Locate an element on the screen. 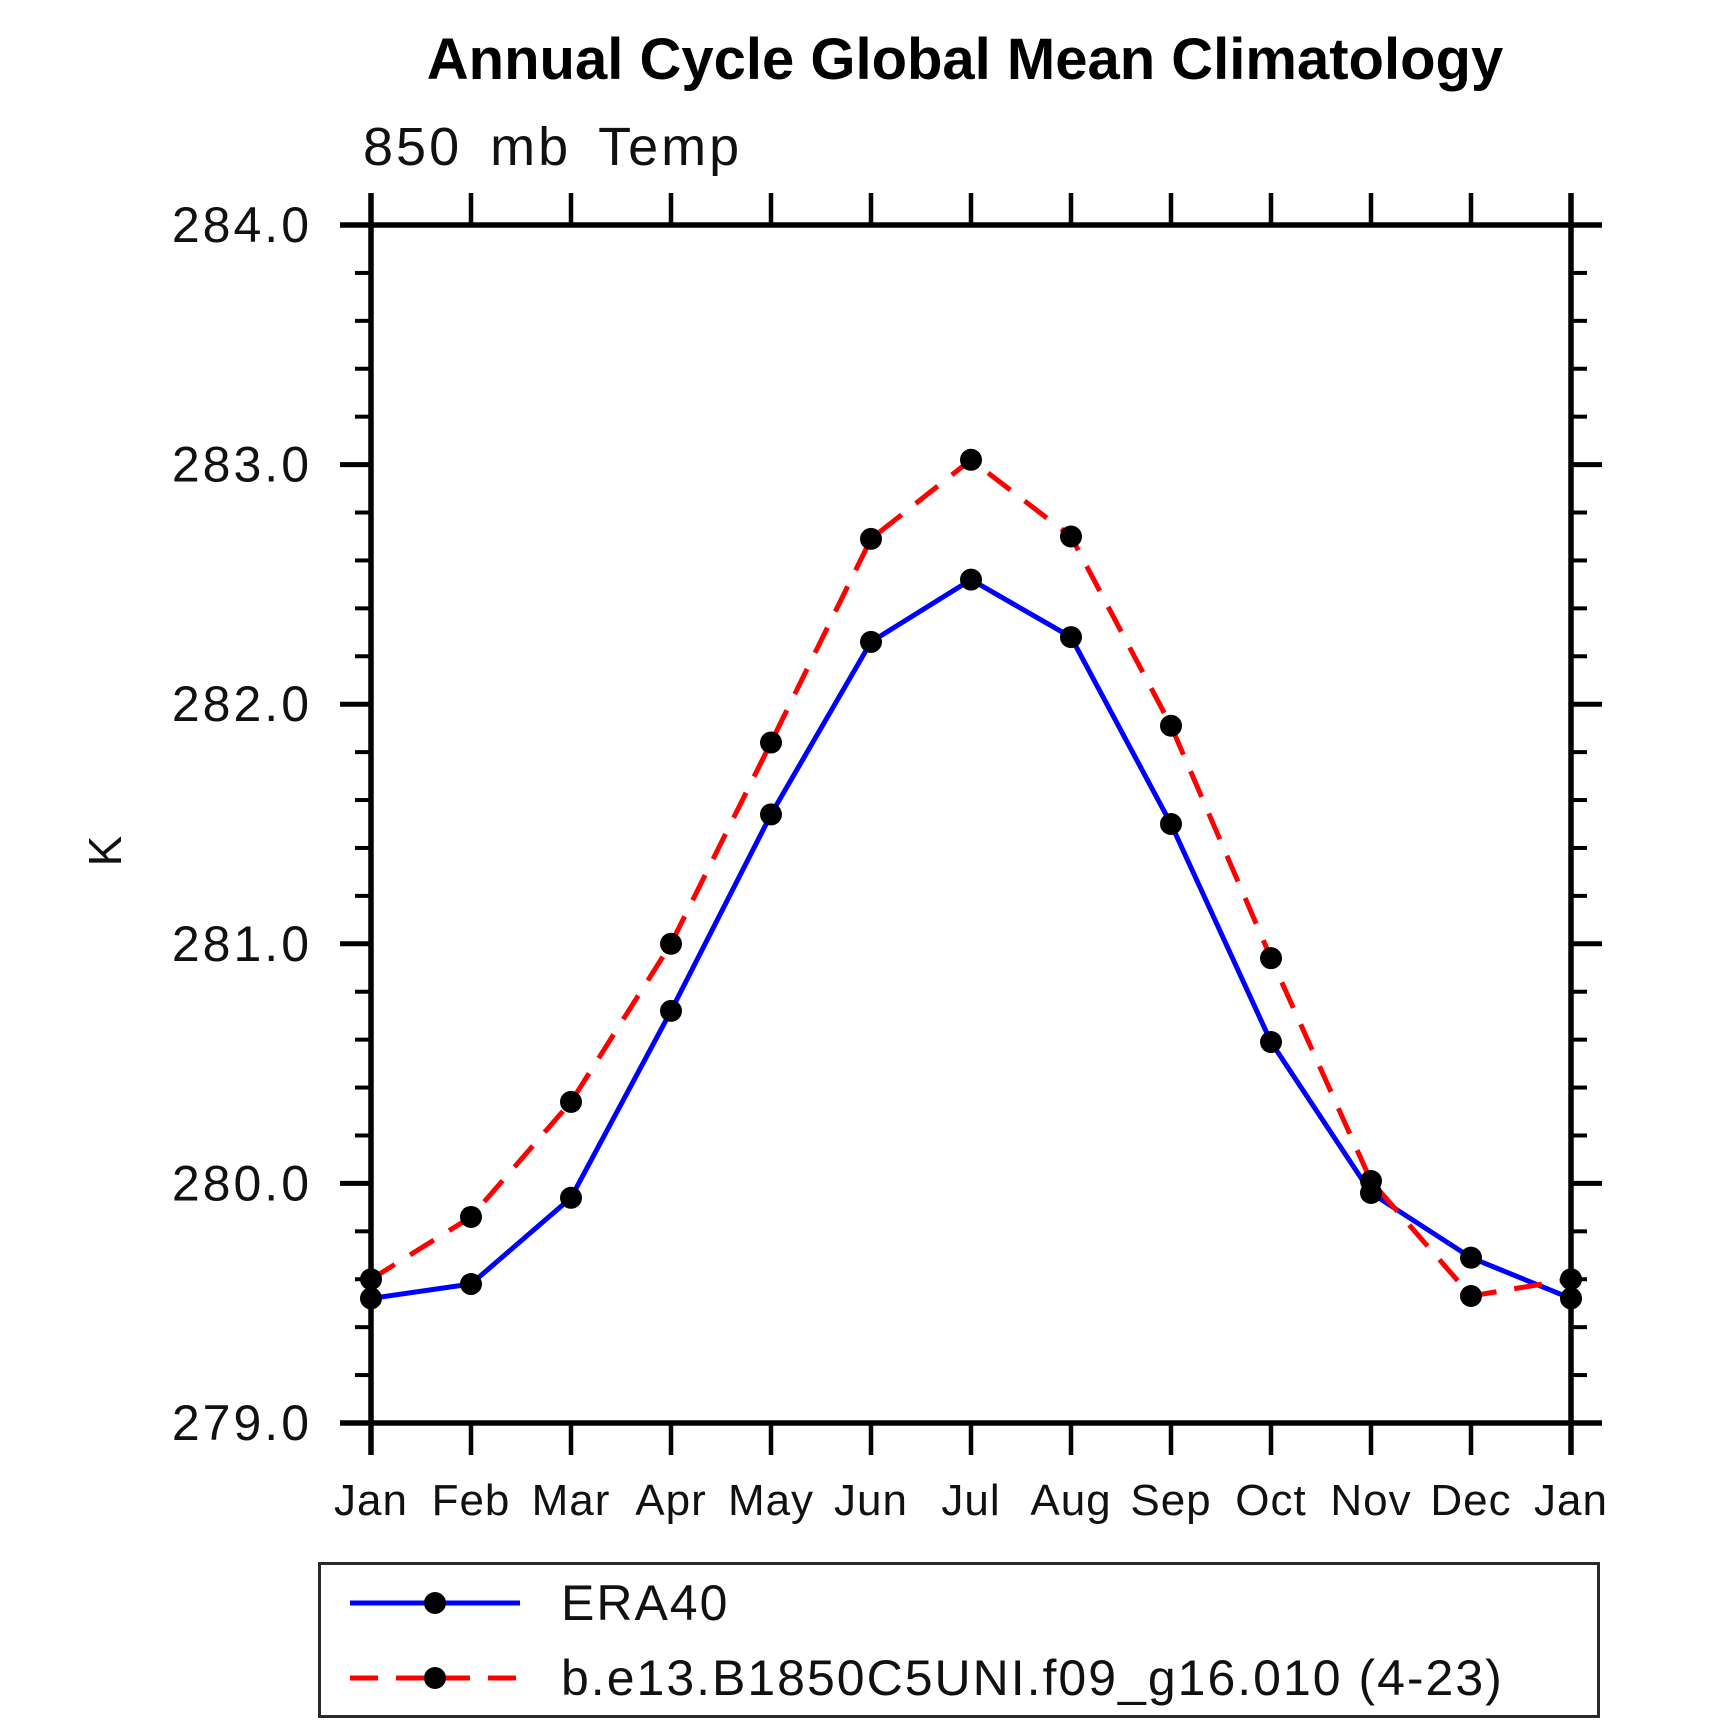 The height and width of the screenshot is (1729, 1710). y-tick-label: 284.0 is located at coordinates (242, 225).